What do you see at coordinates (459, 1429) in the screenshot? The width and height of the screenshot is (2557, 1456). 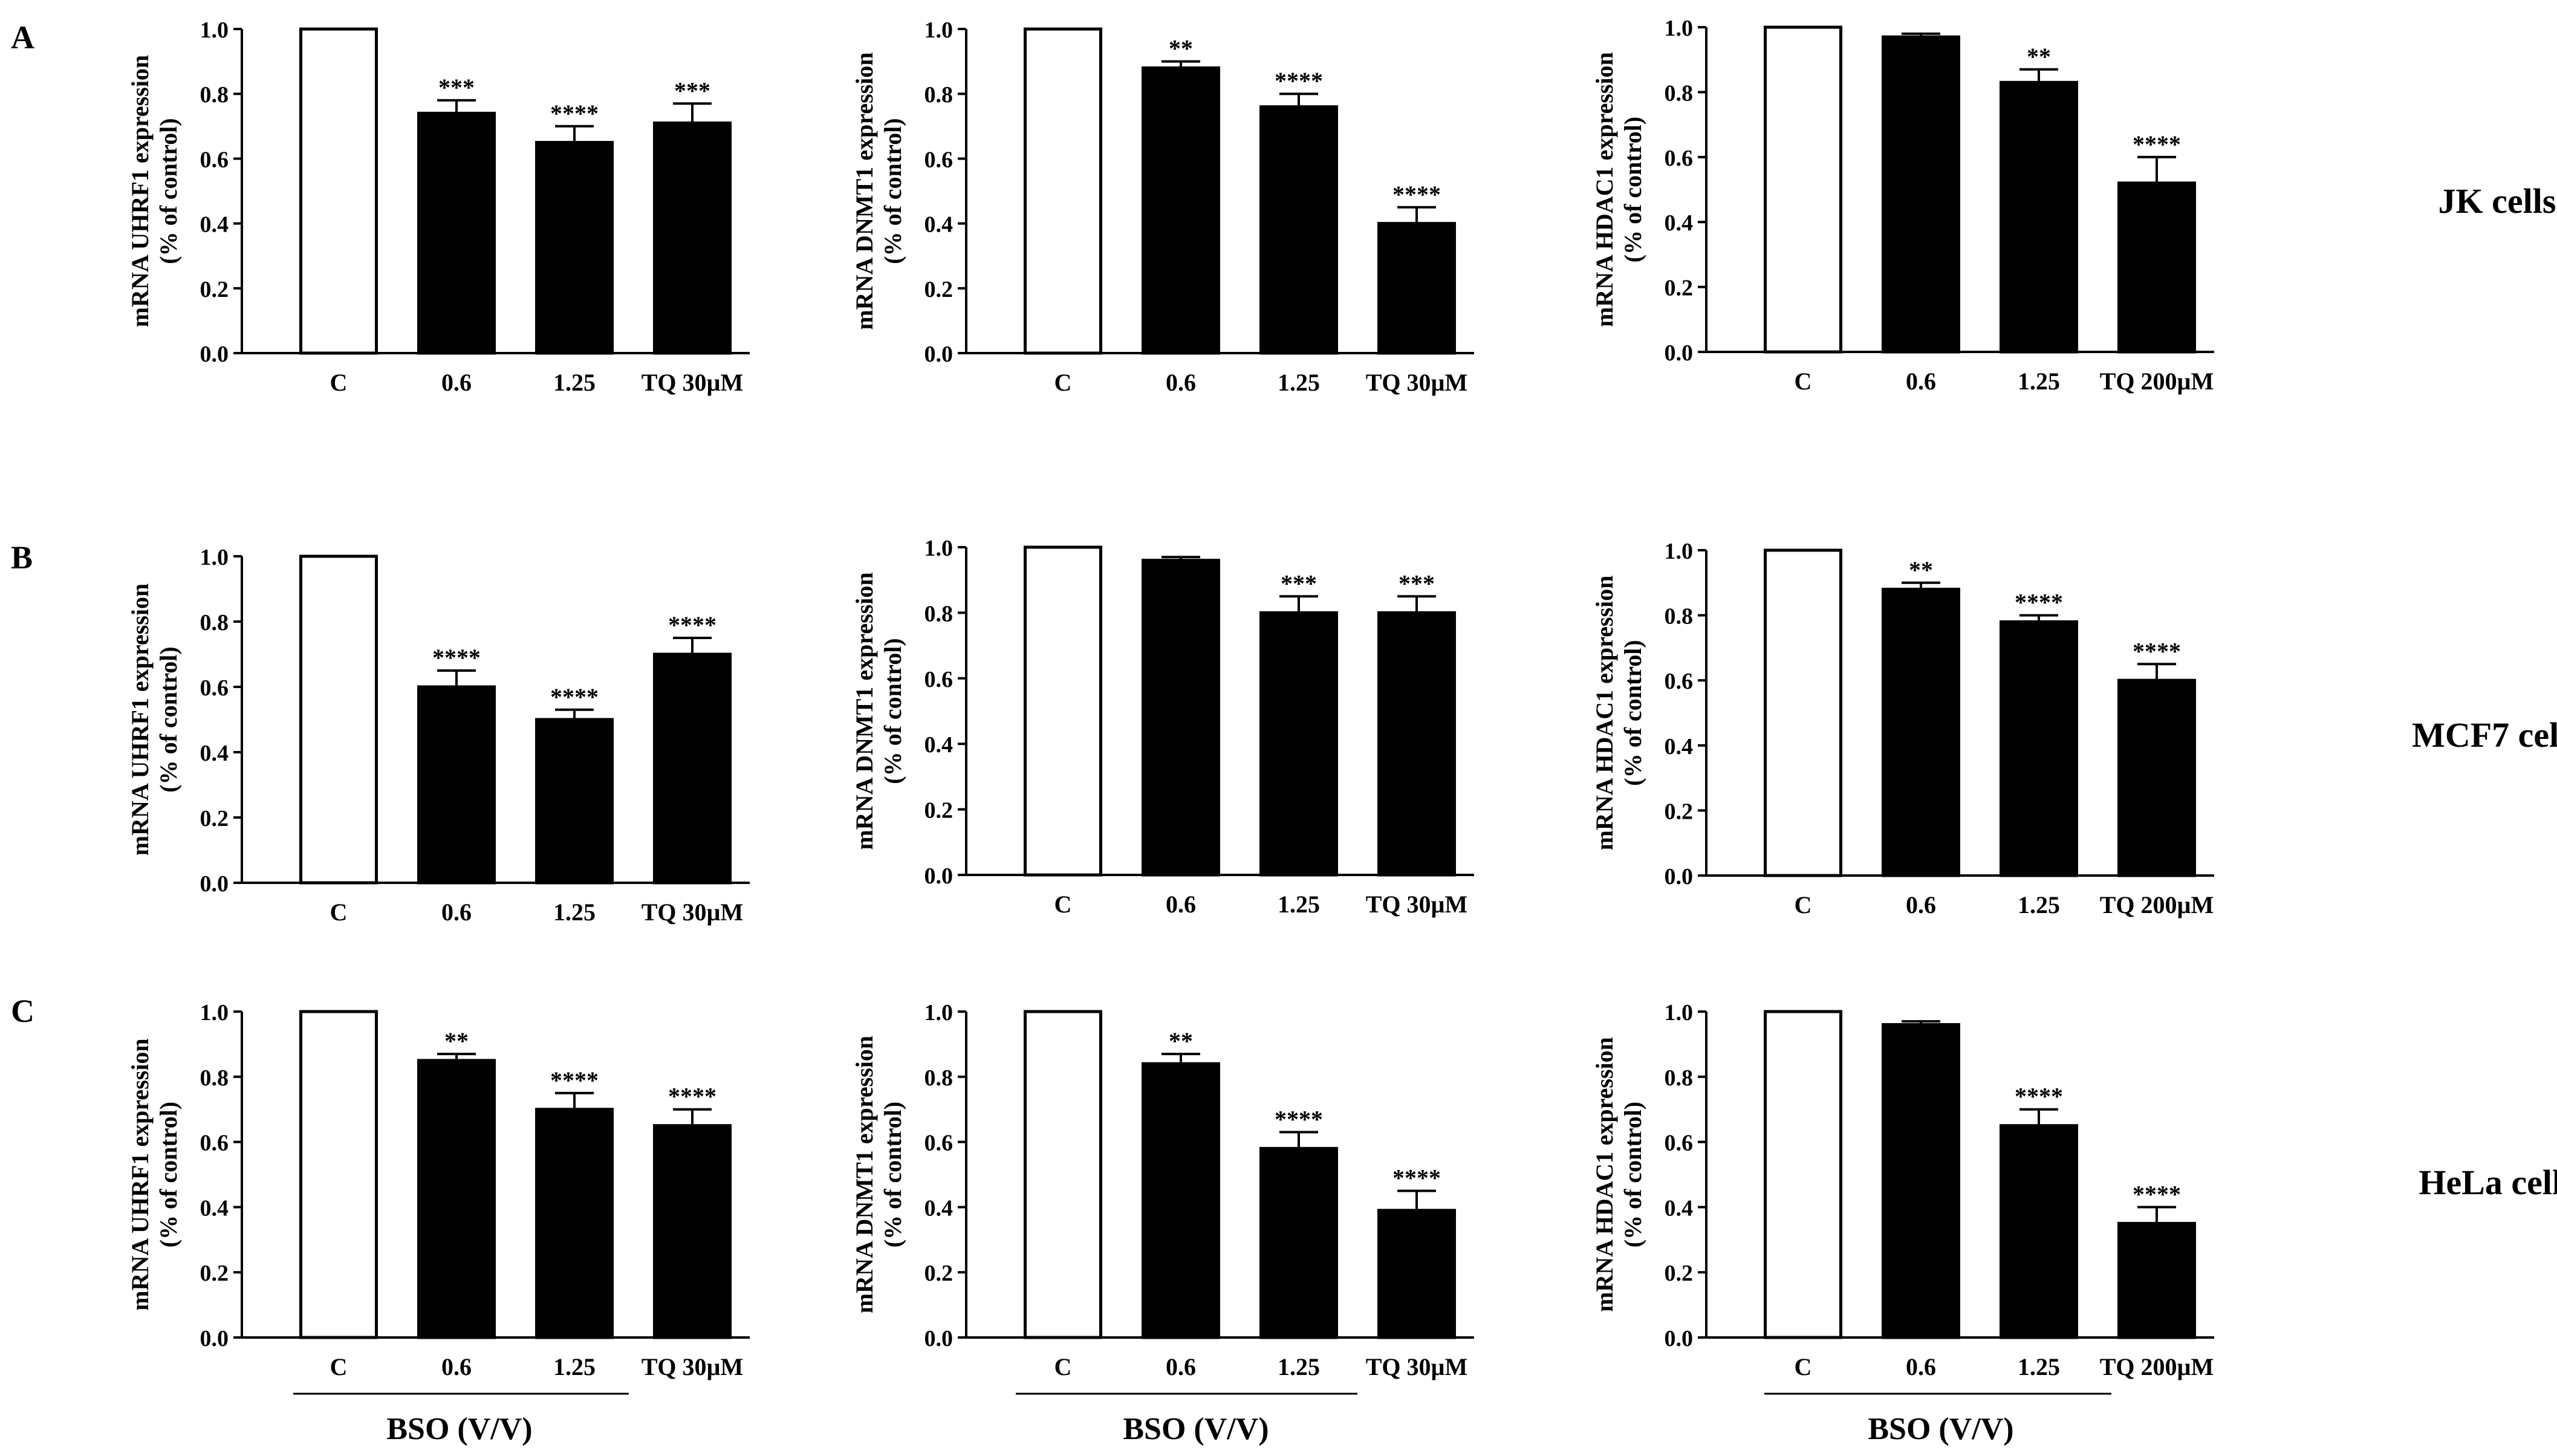 I see `group-label: BSO (V/V)` at bounding box center [459, 1429].